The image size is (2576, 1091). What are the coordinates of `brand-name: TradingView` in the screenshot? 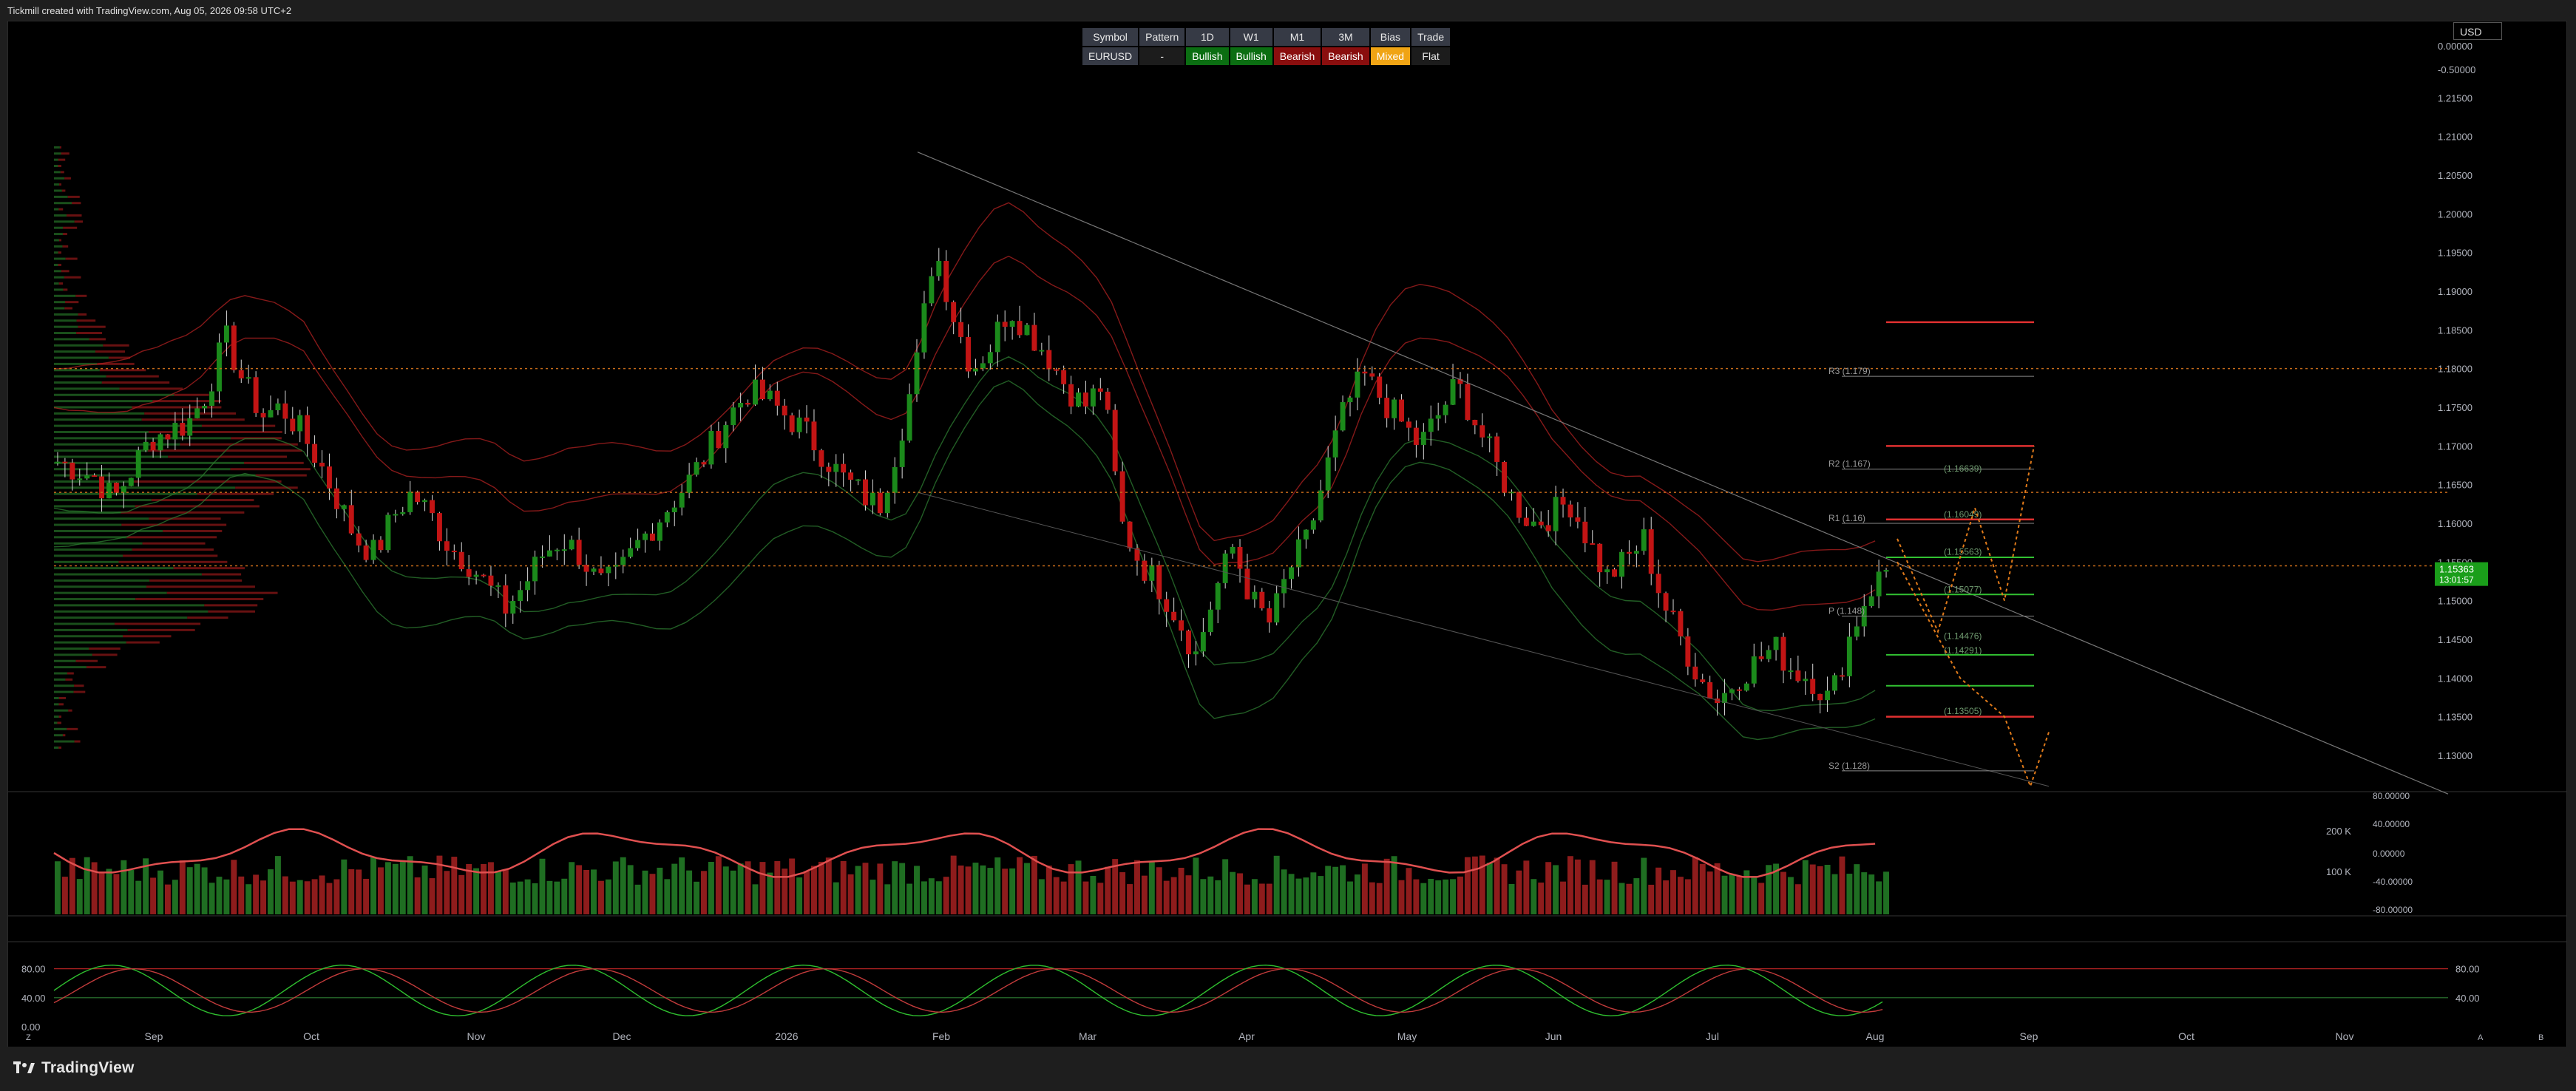 It's located at (88, 1067).